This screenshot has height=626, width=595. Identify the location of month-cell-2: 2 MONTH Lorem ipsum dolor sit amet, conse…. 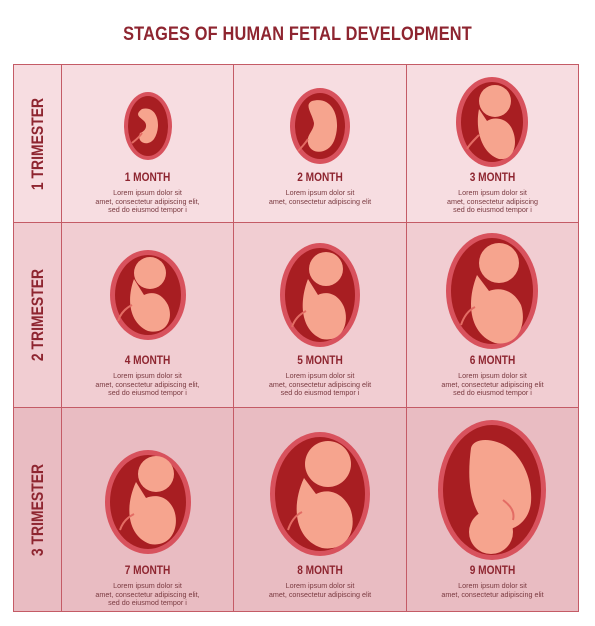
(320, 143).